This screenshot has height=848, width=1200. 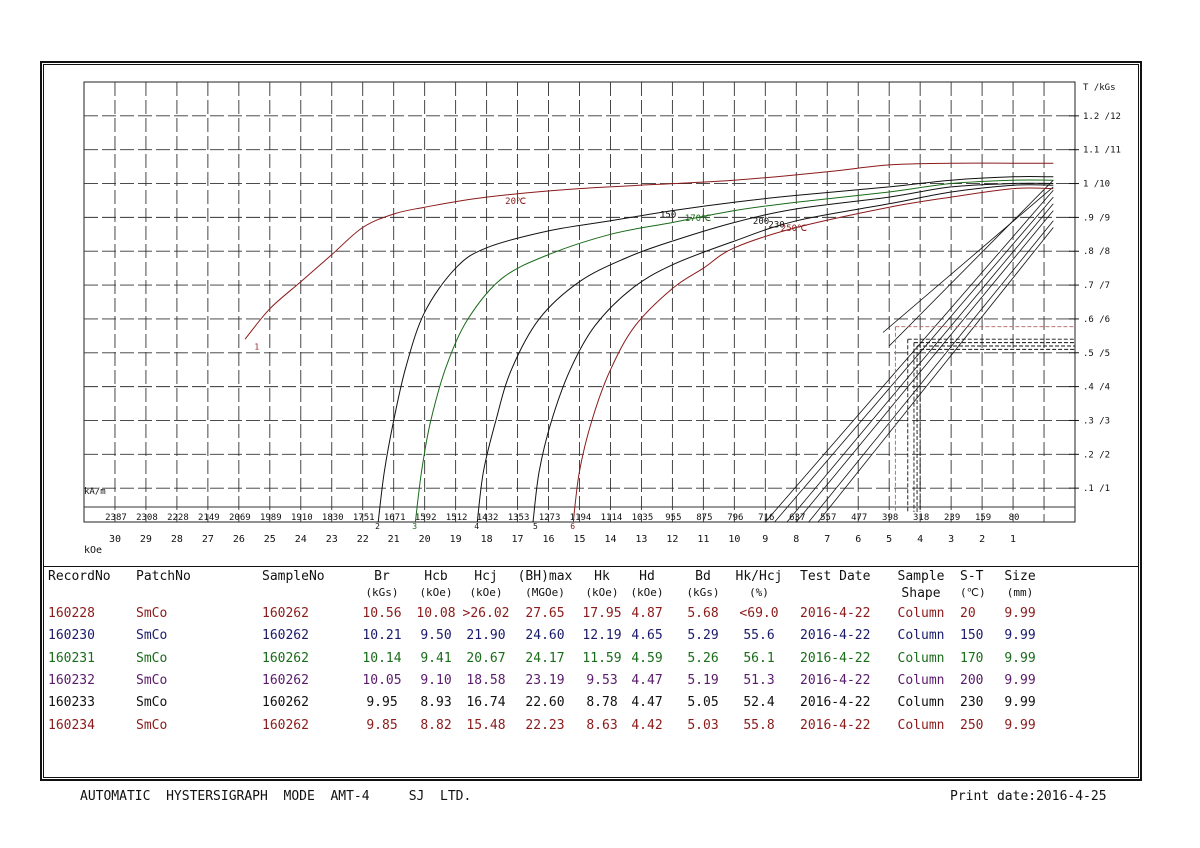 I want to click on x-tick-label: 6, so click(x=858, y=539).